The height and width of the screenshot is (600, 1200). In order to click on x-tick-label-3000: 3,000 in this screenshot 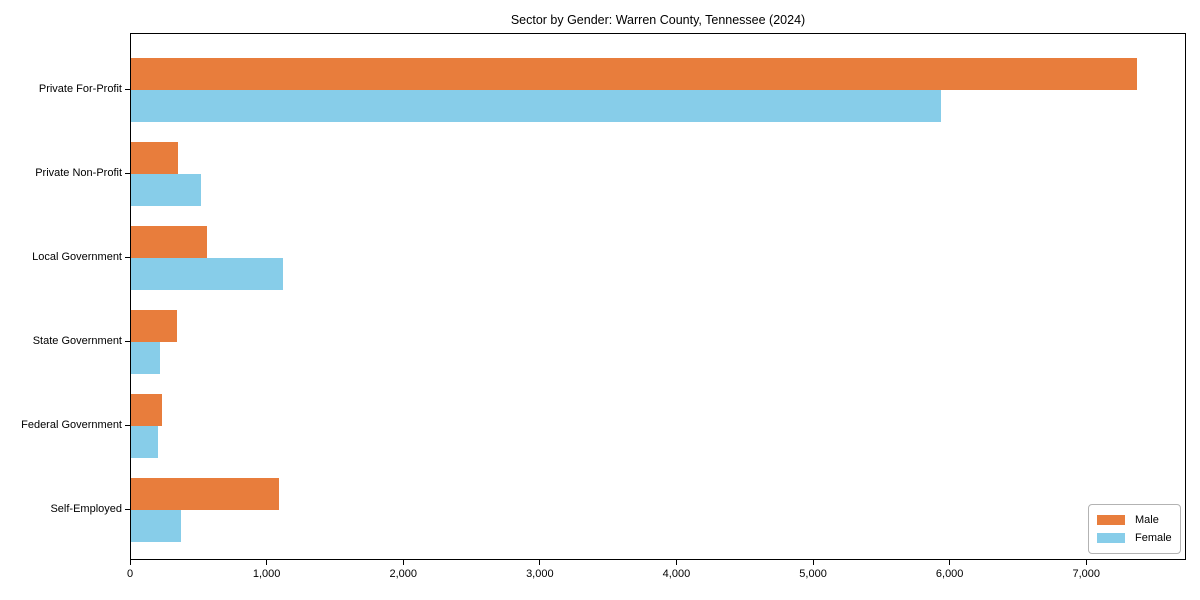, I will do `click(540, 574)`.